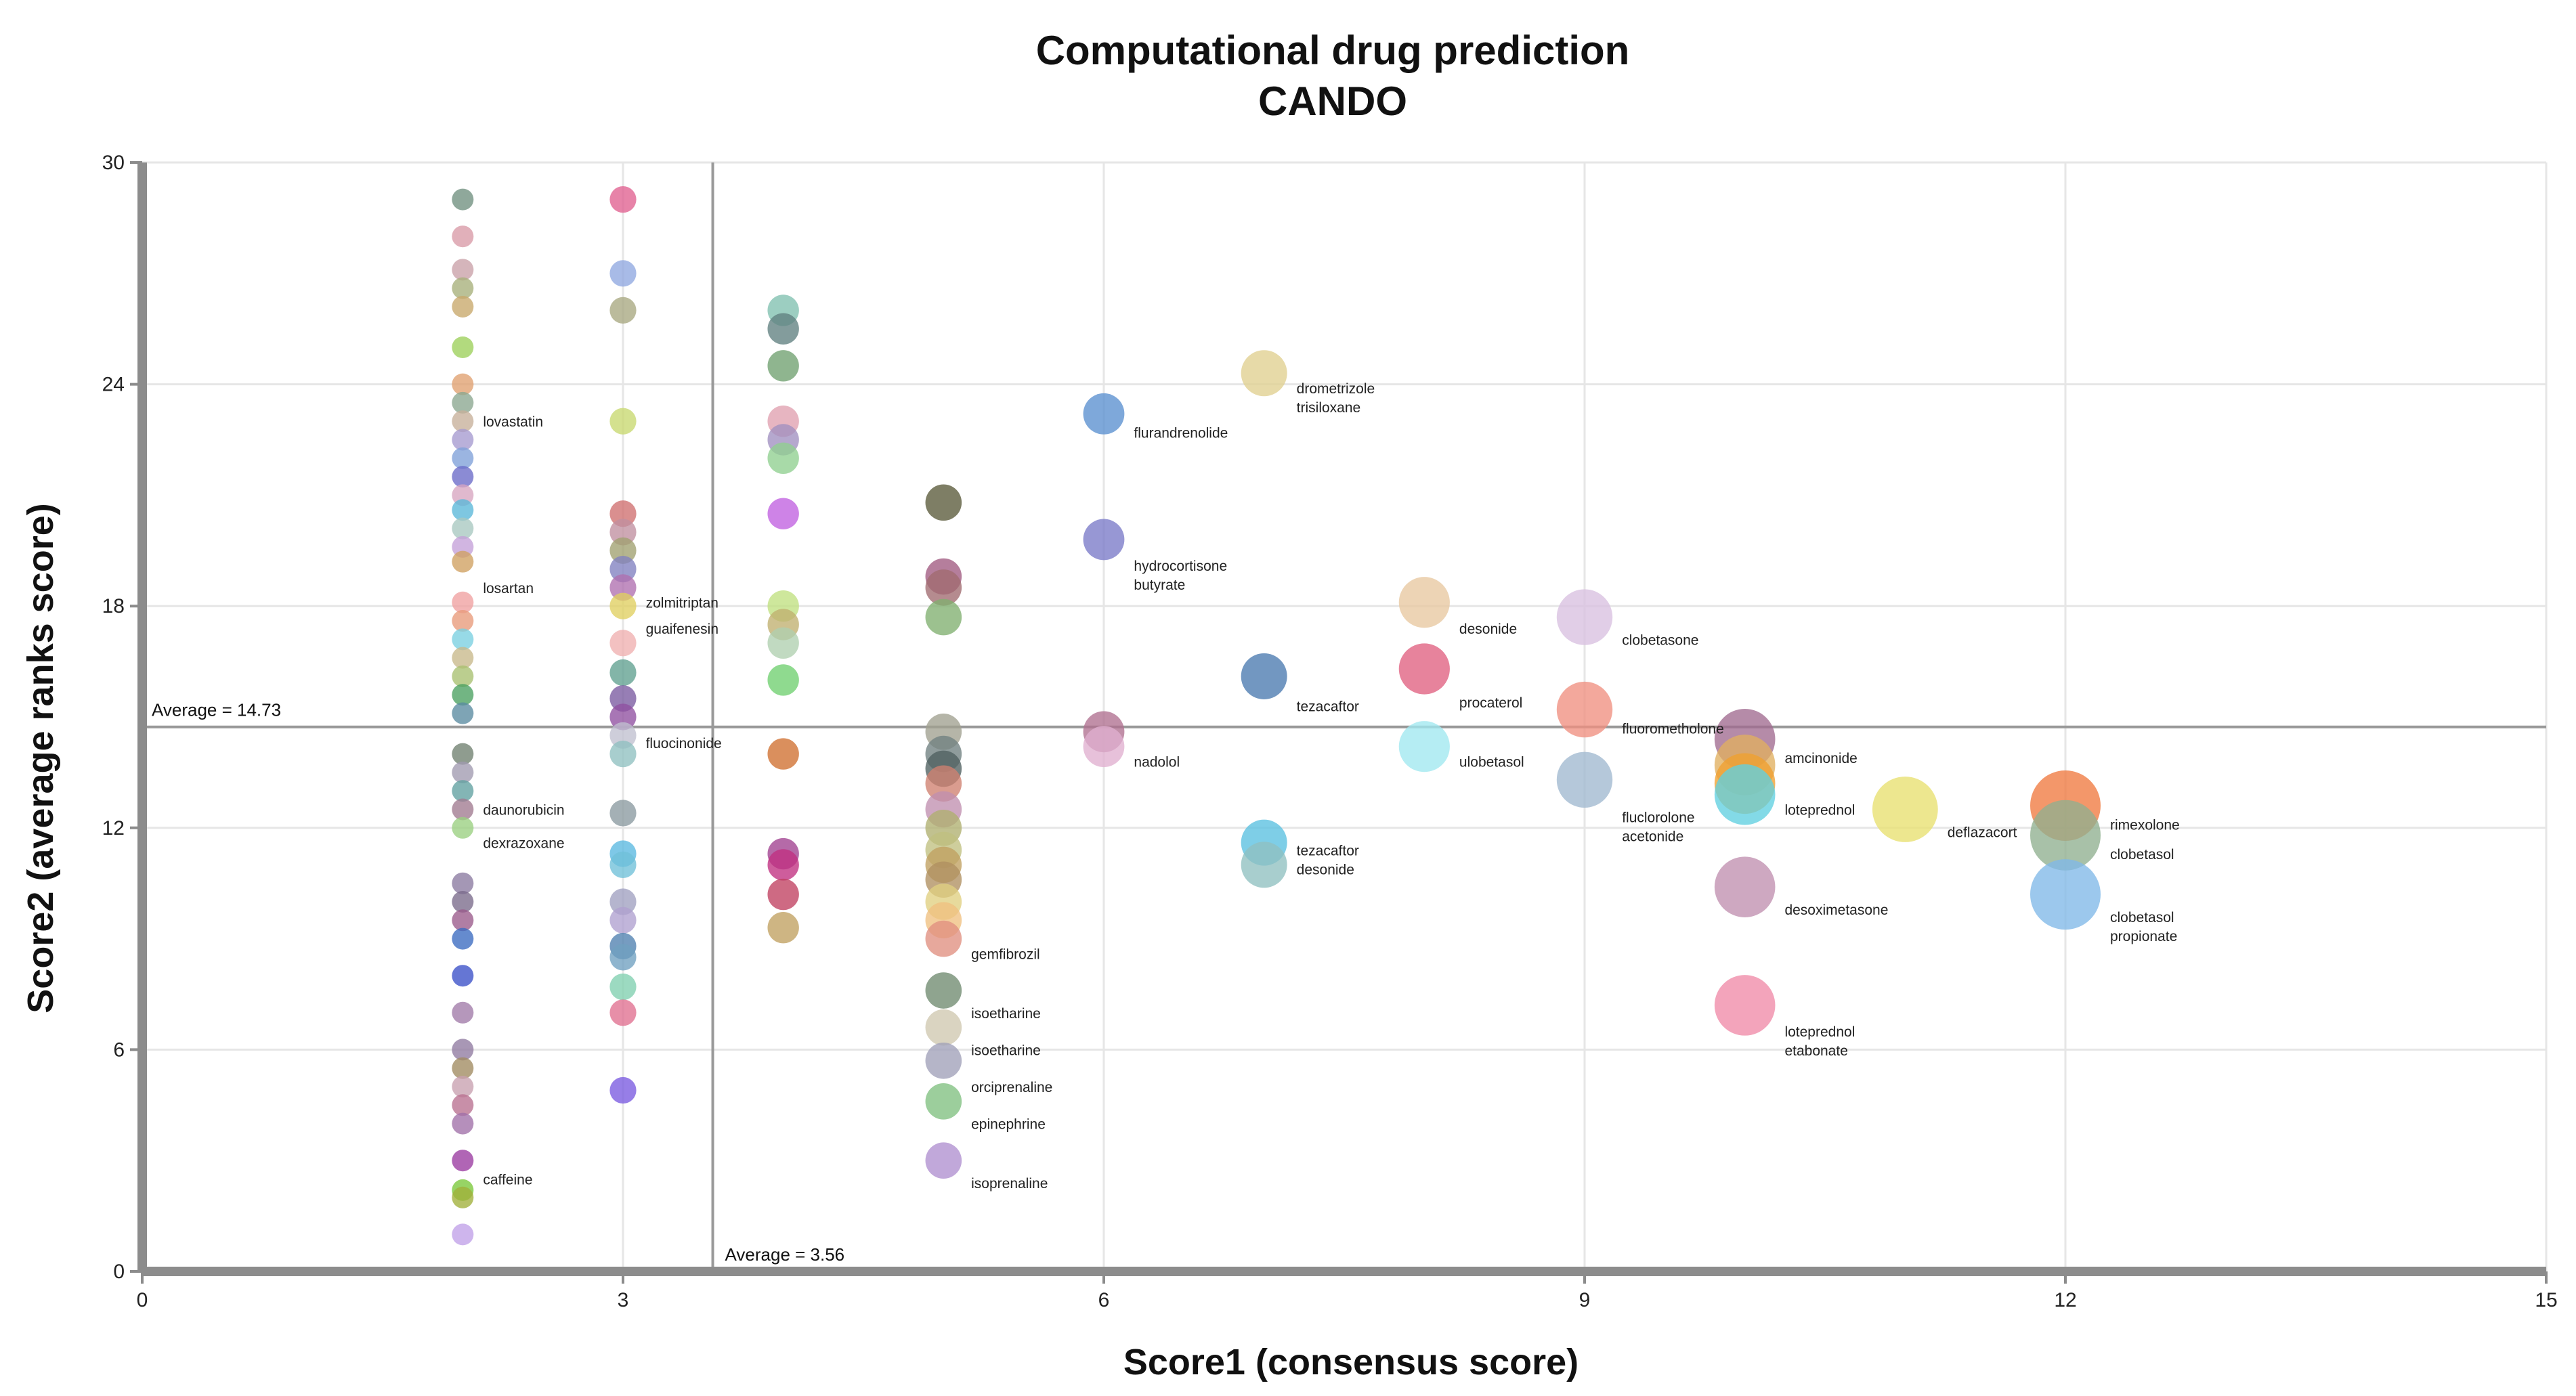  What do you see at coordinates (1488, 629) in the screenshot?
I see `data-label: desonide` at bounding box center [1488, 629].